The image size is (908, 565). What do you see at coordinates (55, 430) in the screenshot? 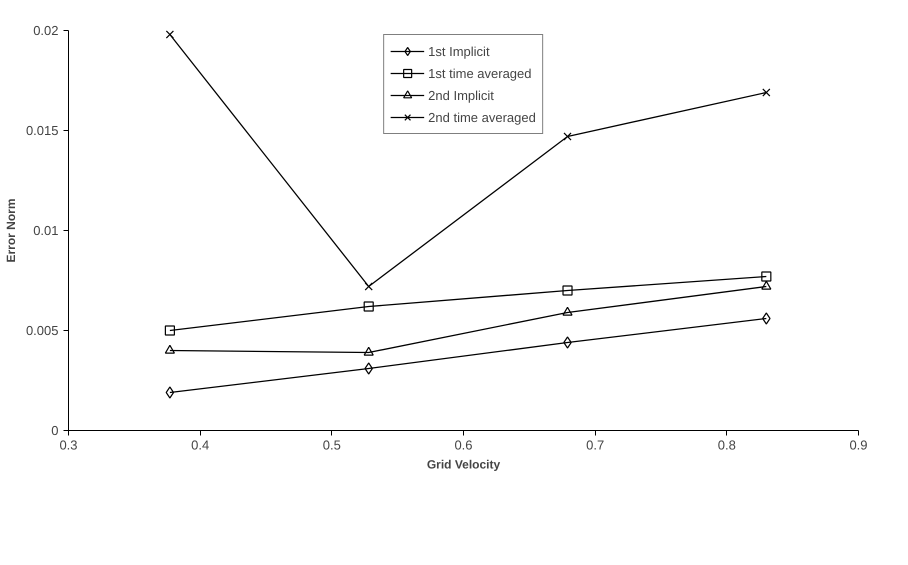
I see `y-tick-label: 0` at bounding box center [55, 430].